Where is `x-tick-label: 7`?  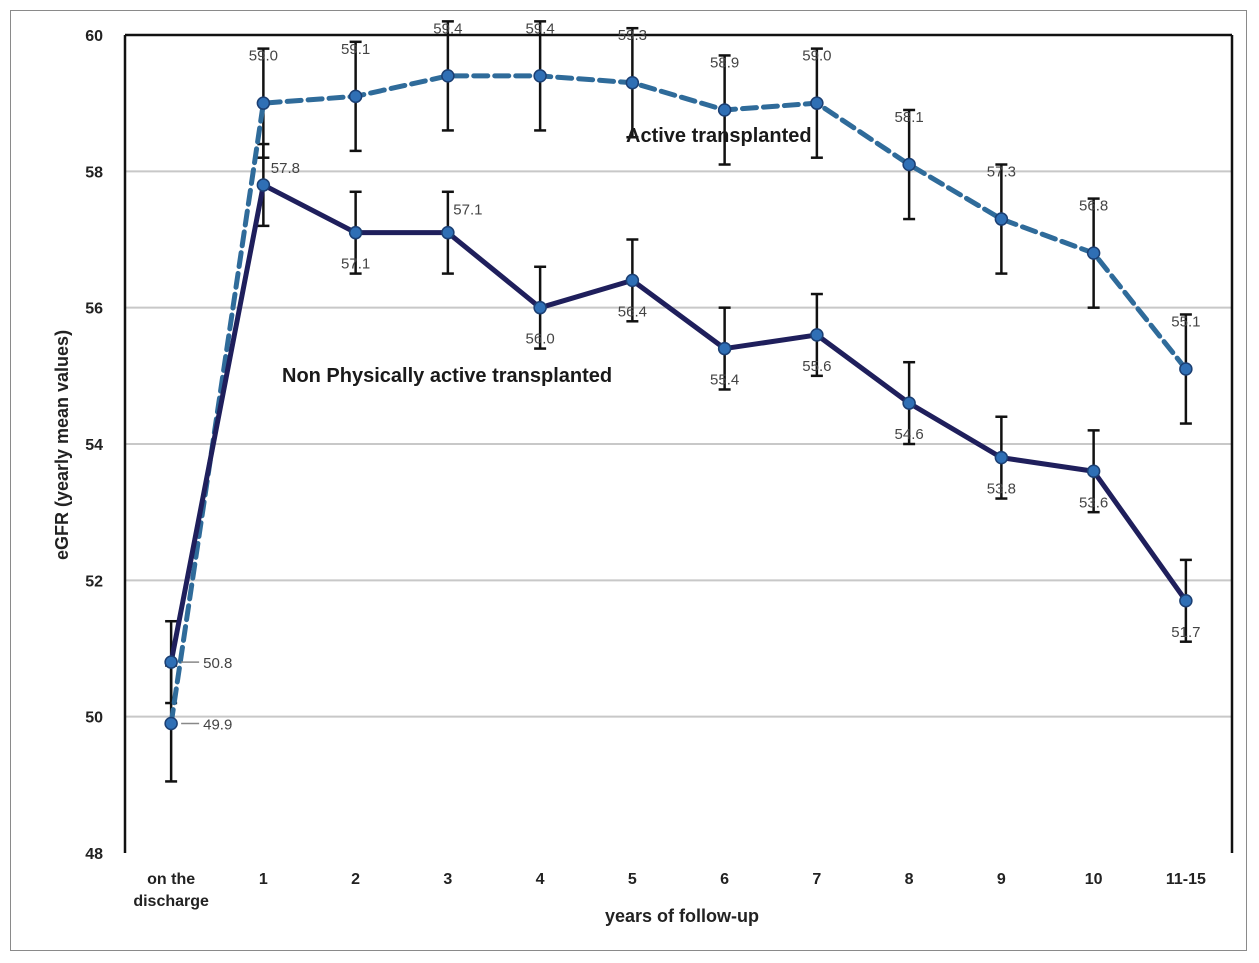 x-tick-label: 7 is located at coordinates (816, 879).